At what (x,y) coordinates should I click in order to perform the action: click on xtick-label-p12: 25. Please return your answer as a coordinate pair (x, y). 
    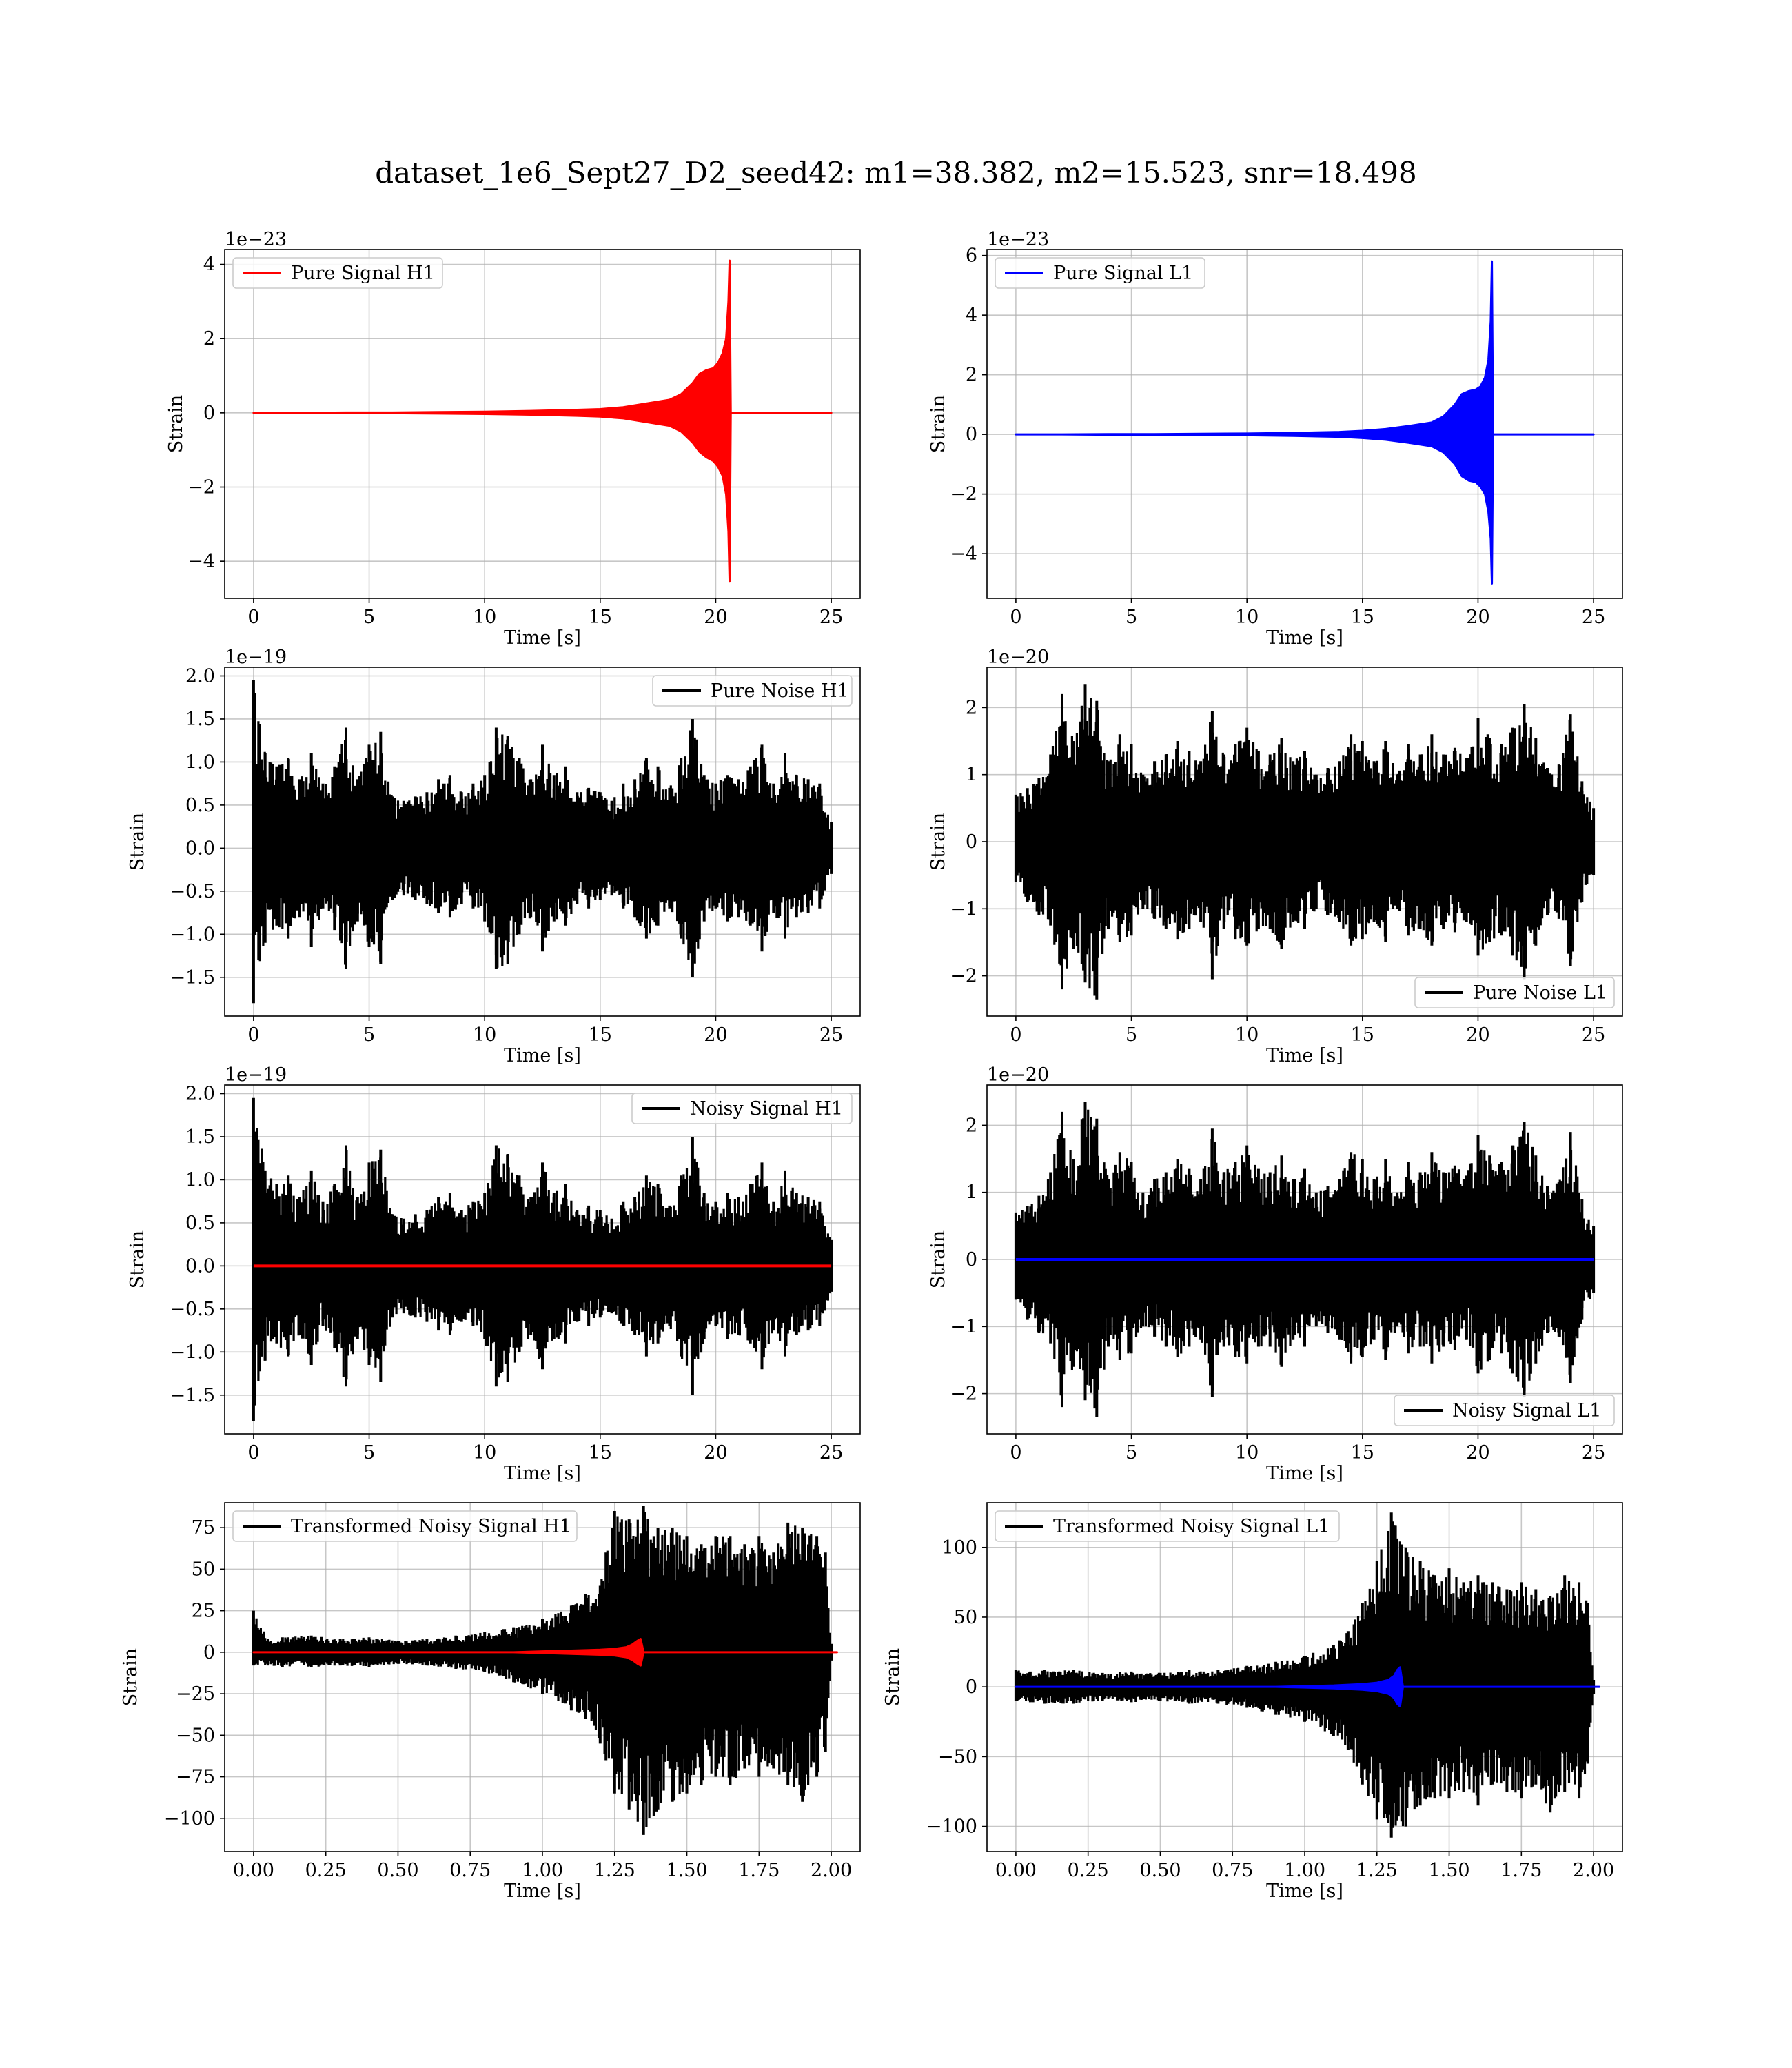
    Looking at the image, I should click on (1593, 617).